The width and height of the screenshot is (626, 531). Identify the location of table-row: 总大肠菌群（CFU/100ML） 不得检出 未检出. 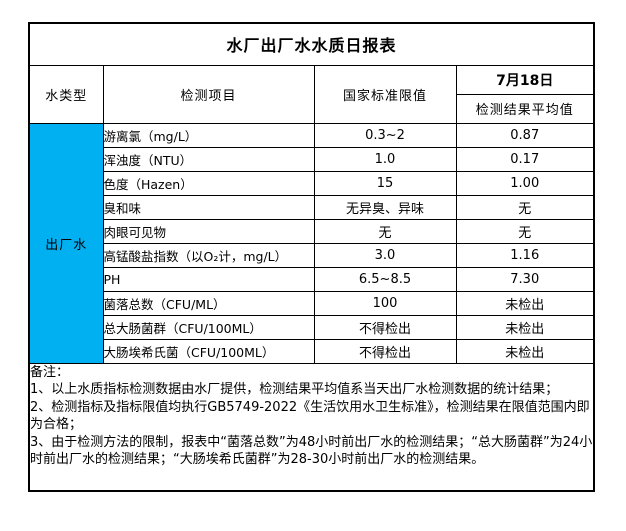
(312, 327).